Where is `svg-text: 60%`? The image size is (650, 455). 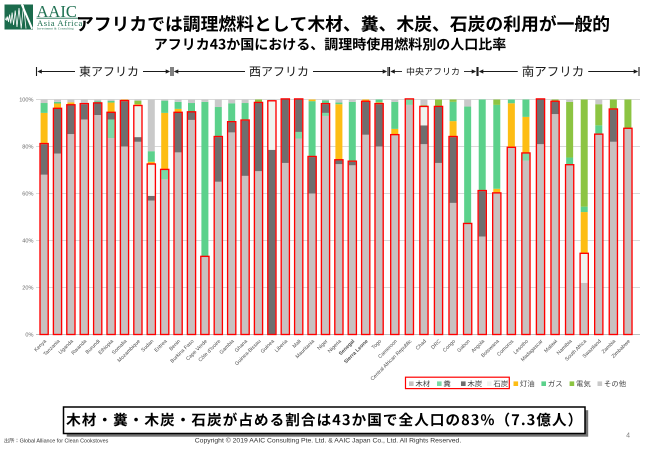
svg-text: 60% is located at coordinates (27, 195).